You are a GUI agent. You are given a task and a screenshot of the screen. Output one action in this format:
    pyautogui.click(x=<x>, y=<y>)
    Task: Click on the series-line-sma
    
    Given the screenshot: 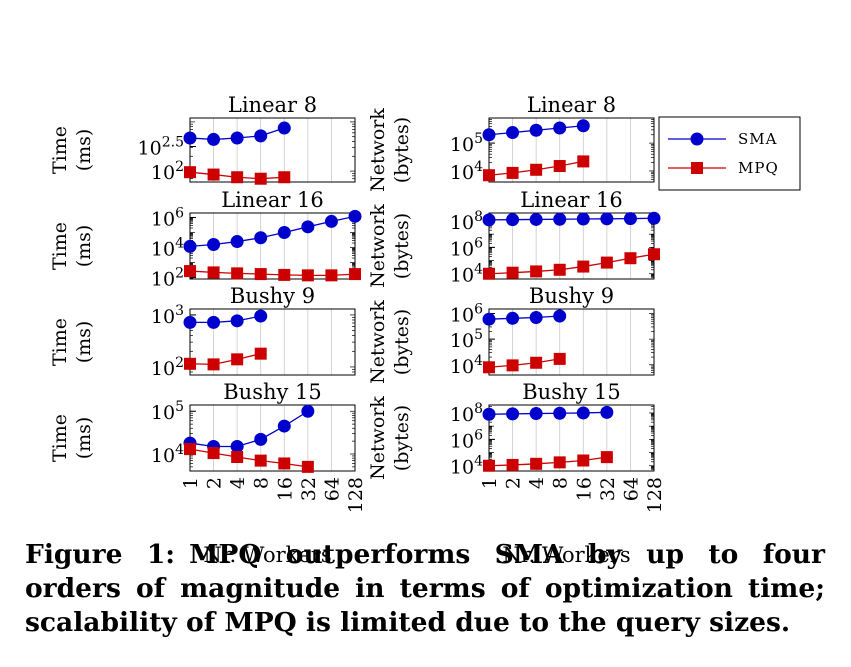 What is the action you would take?
    pyautogui.click(x=225, y=319)
    